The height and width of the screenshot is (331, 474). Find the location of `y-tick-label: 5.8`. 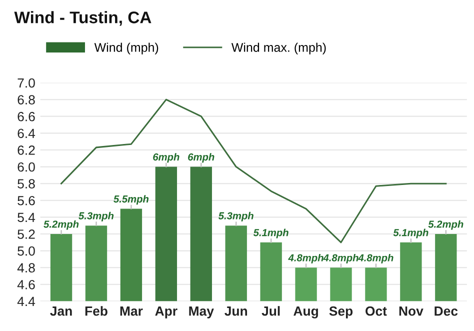

y-tick-label: 5.8 is located at coordinates (26, 183).